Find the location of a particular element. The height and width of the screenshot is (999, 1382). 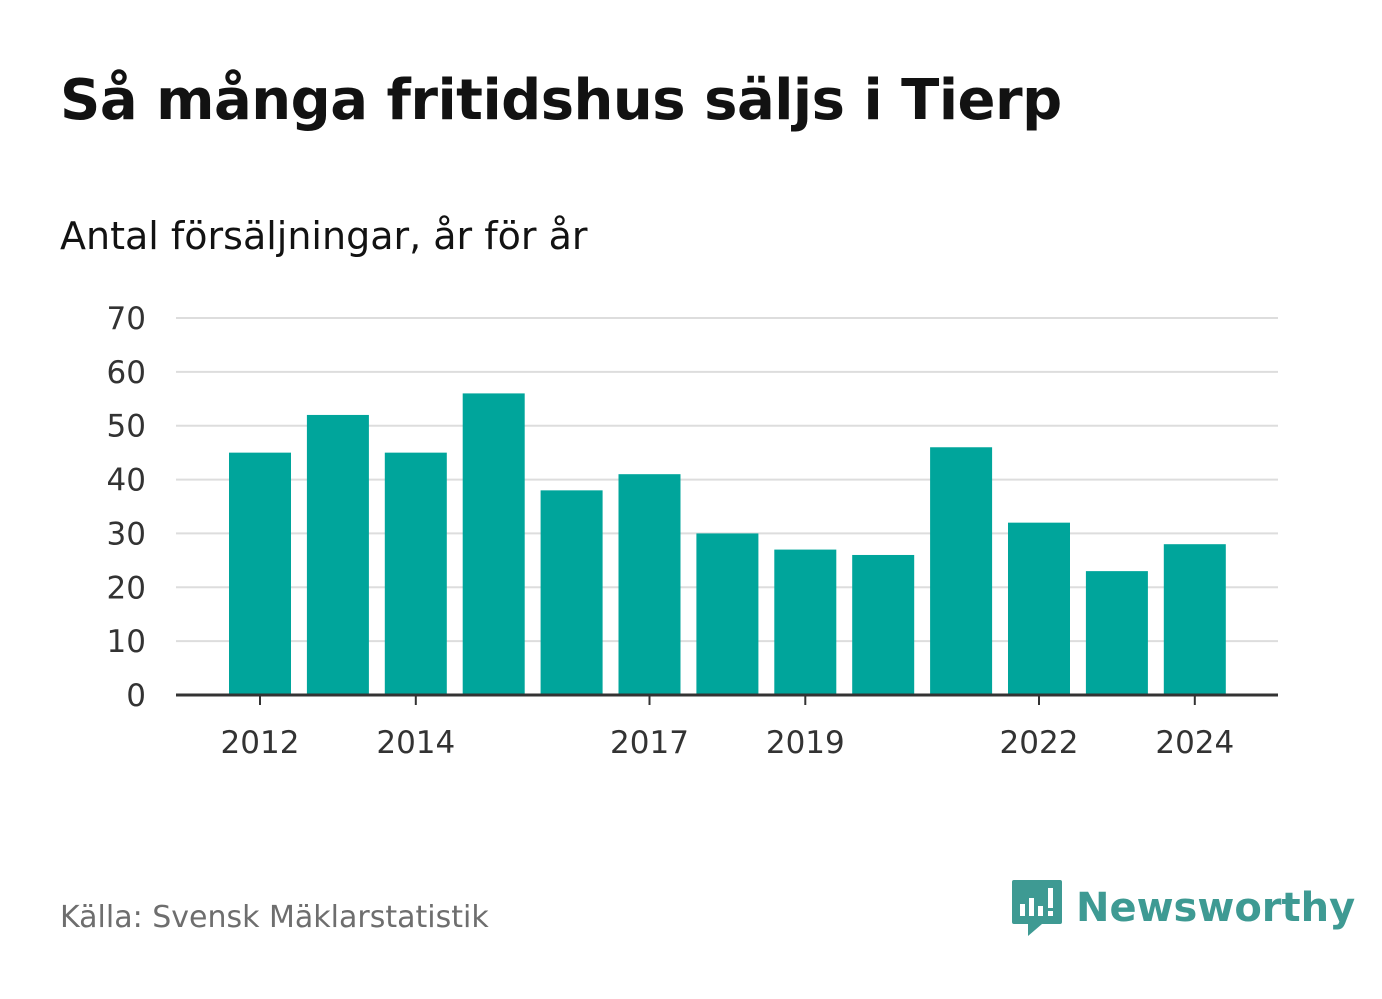

y-axis-ticks: 0 10 20 30 40 50 60 70 is located at coordinates (126, 507).